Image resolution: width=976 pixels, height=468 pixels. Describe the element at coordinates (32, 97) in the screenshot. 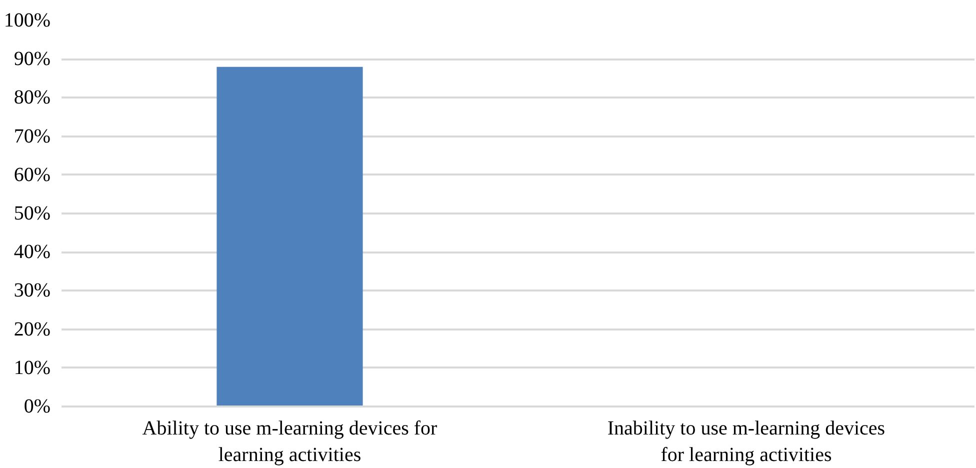

I see `y-tick-label: 80%` at that location.